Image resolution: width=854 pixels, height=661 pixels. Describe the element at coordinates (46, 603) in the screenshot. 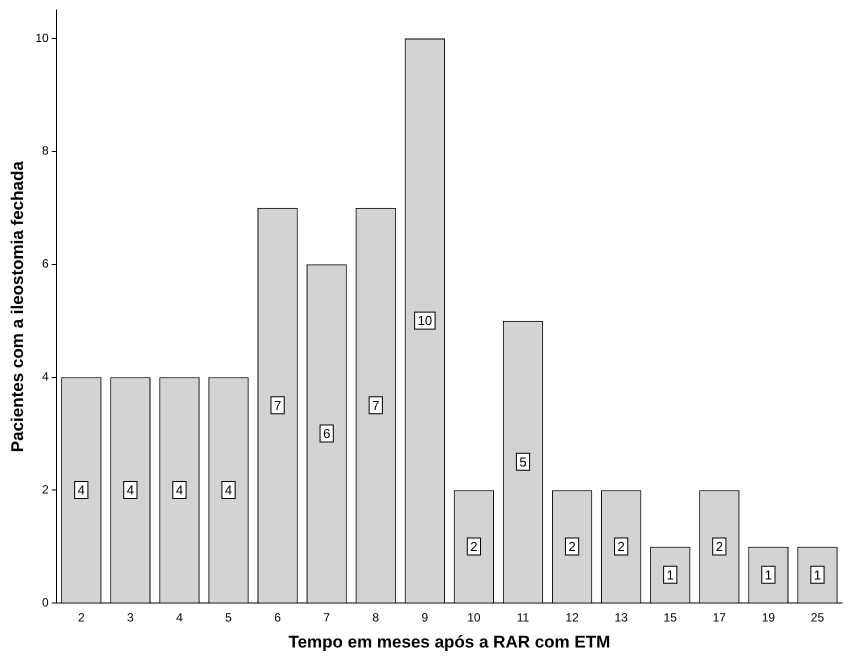

I see `y-tick-label: 0` at that location.